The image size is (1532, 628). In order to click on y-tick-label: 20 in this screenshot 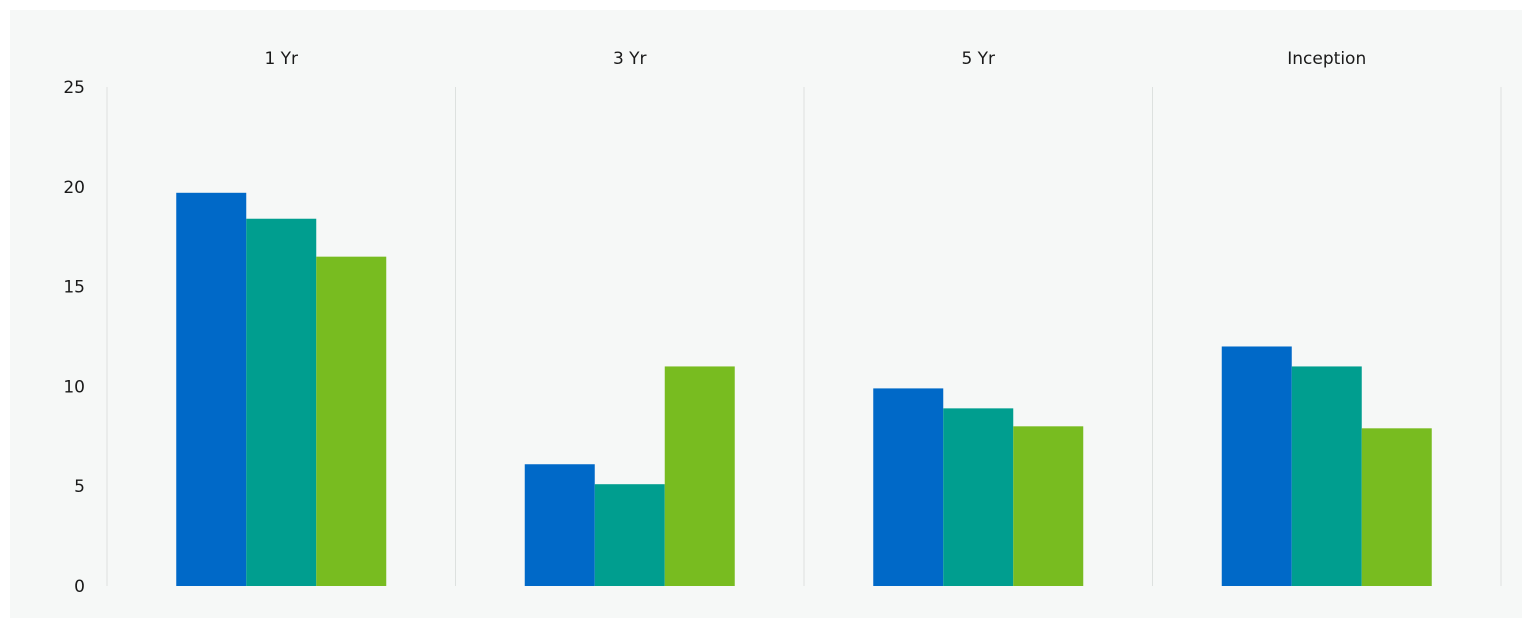, I will do `click(74, 188)`.